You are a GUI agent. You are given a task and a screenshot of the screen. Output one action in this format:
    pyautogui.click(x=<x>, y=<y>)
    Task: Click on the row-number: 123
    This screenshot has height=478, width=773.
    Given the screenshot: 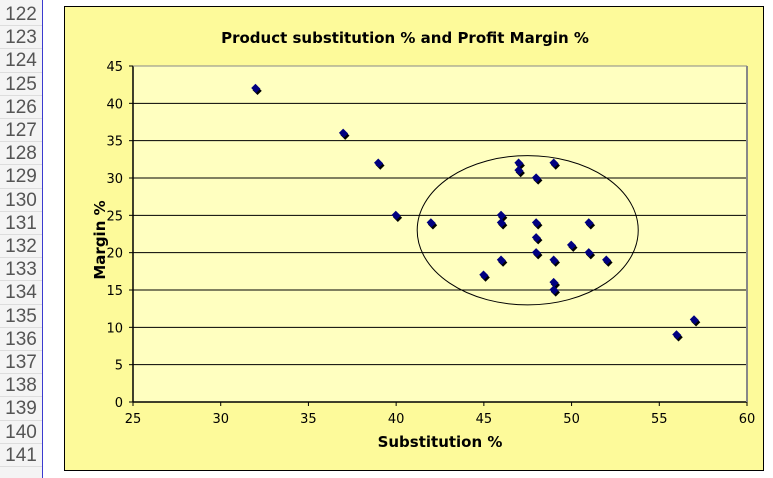 What is the action you would take?
    pyautogui.click(x=21, y=38)
    